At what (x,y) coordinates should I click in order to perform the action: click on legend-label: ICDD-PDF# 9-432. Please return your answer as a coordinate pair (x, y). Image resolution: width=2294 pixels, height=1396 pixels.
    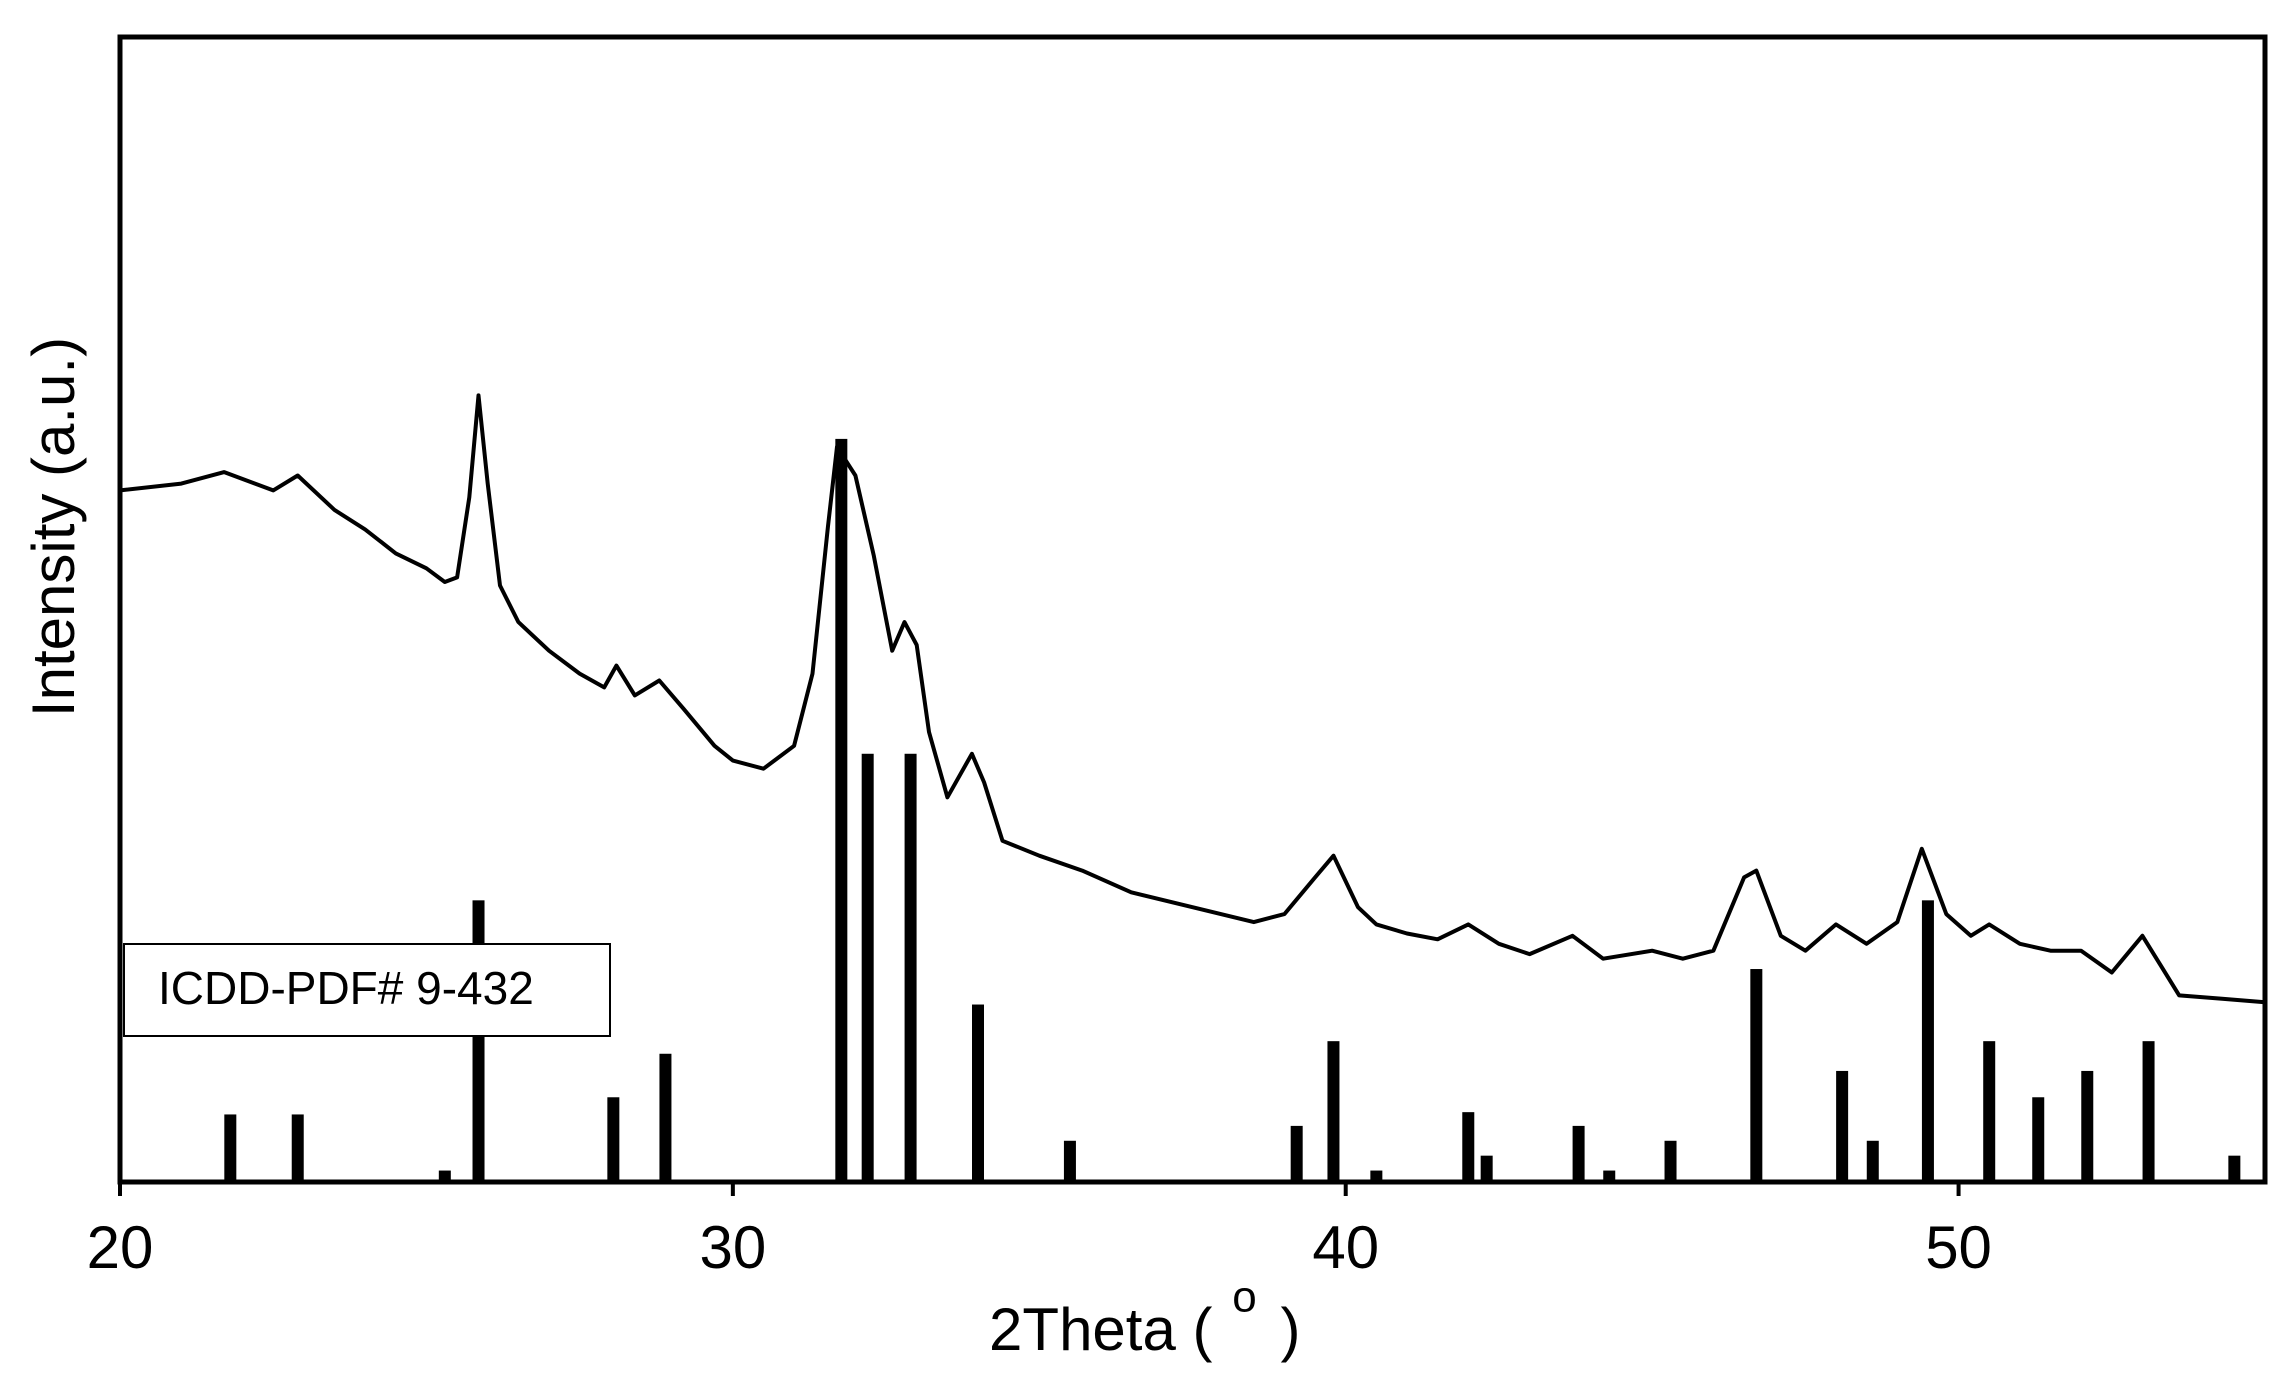
    Looking at the image, I should click on (346, 988).